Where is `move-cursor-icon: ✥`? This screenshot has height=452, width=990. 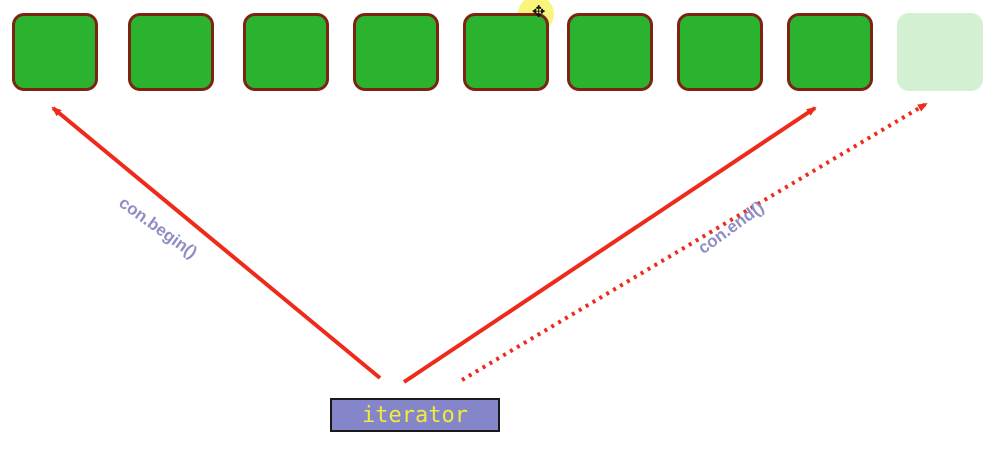
move-cursor-icon: ✥ is located at coordinates (539, 11).